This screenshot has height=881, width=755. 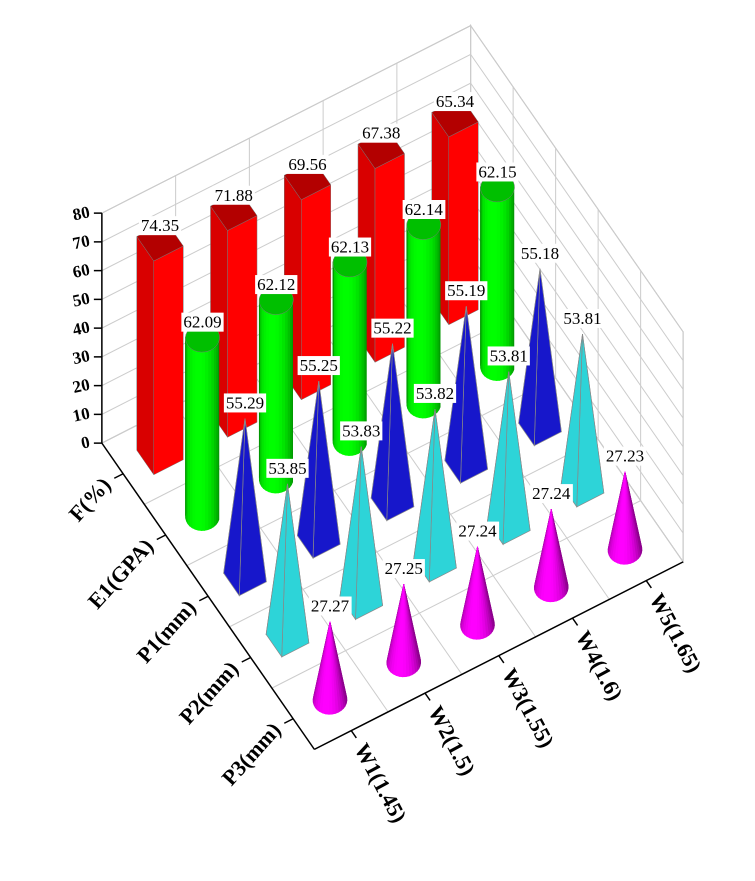 I want to click on value-label: 67.38, so click(x=381, y=133).